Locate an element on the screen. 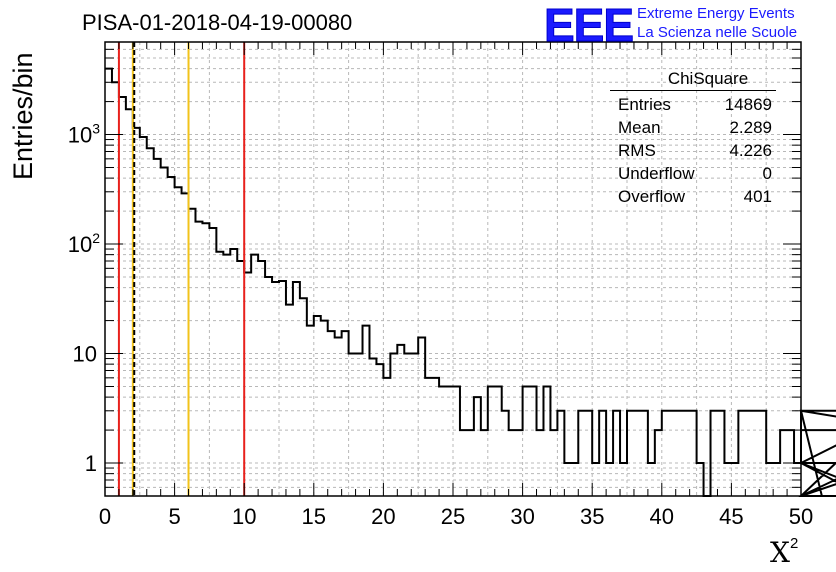 This screenshot has height=572, width=836. x-axis-label-base: X is located at coordinates (780, 552).